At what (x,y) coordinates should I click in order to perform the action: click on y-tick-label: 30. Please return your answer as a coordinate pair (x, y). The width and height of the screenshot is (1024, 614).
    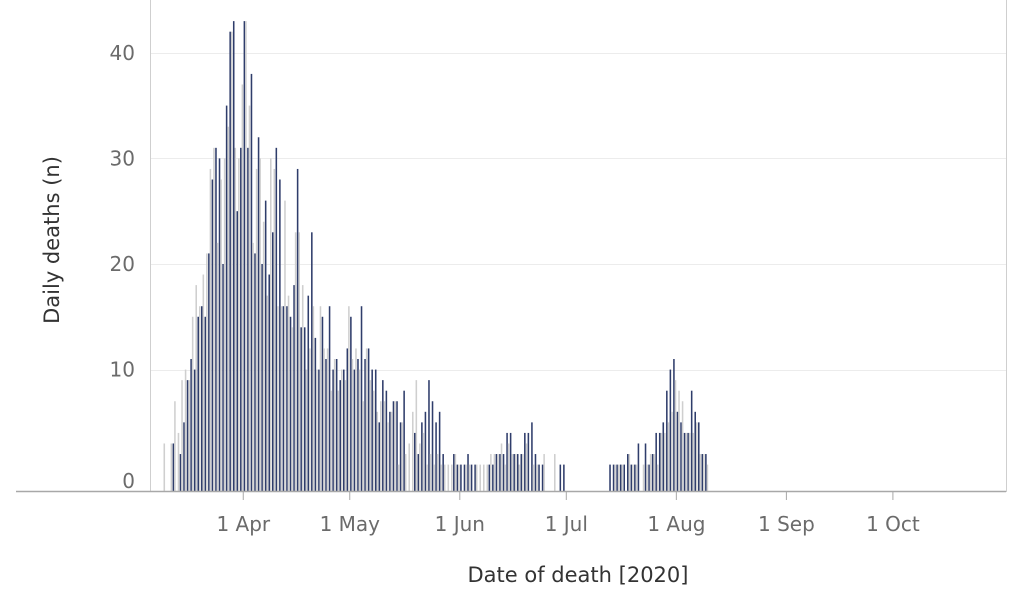
    Looking at the image, I should click on (122, 158).